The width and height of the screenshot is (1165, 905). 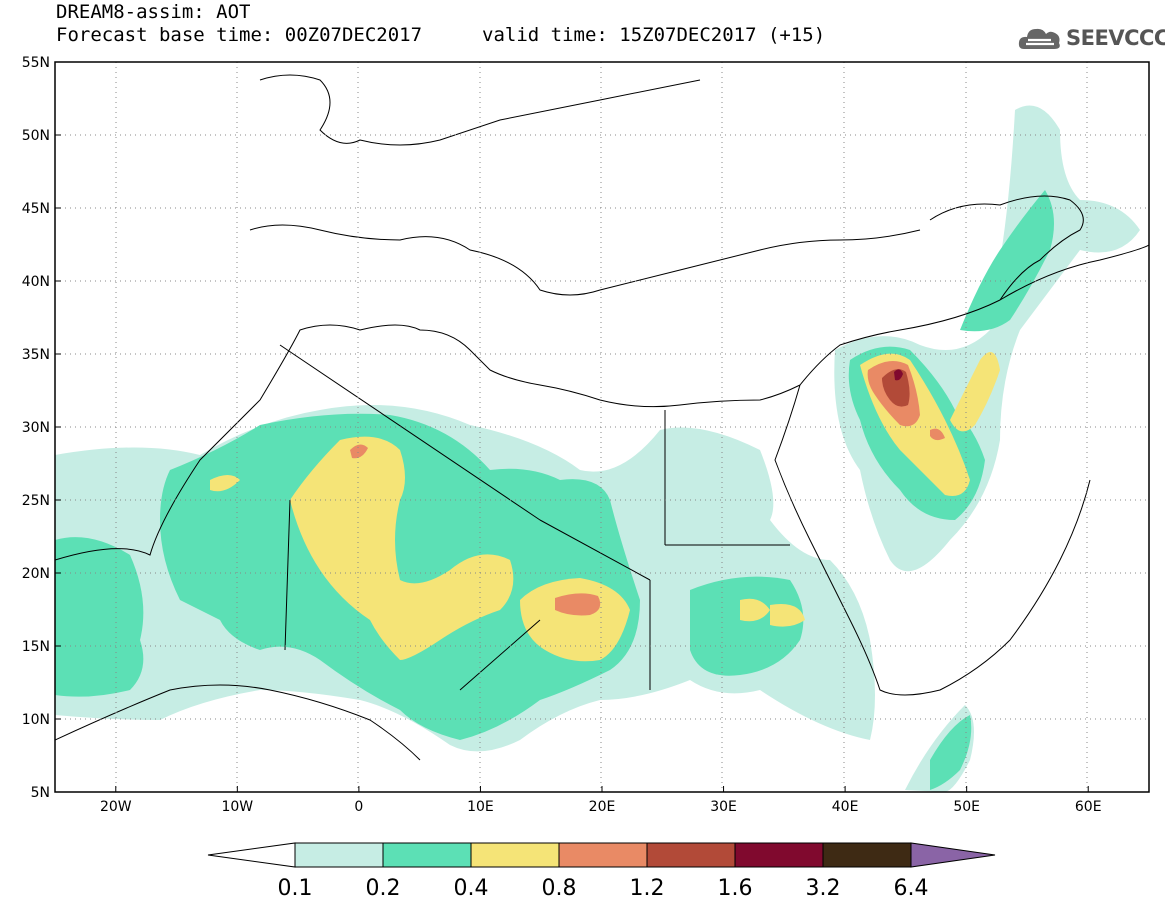 What do you see at coordinates (36, 63) in the screenshot?
I see `lat-label: 55N` at bounding box center [36, 63].